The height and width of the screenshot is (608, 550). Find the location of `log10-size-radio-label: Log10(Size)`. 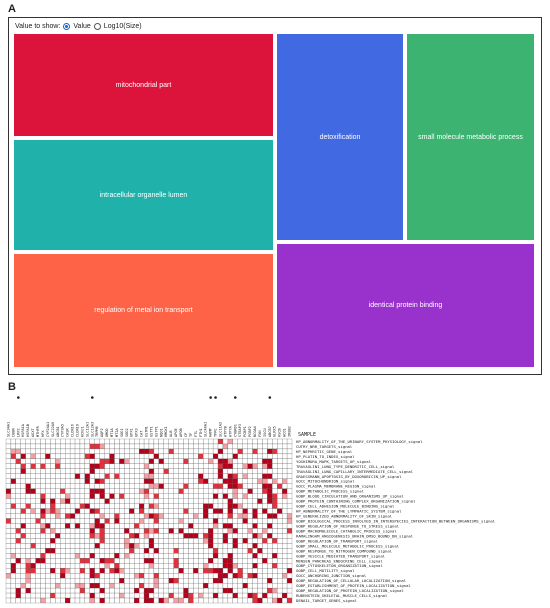

log10-size-radio-label: Log10(Size) is located at coordinates (122, 26).